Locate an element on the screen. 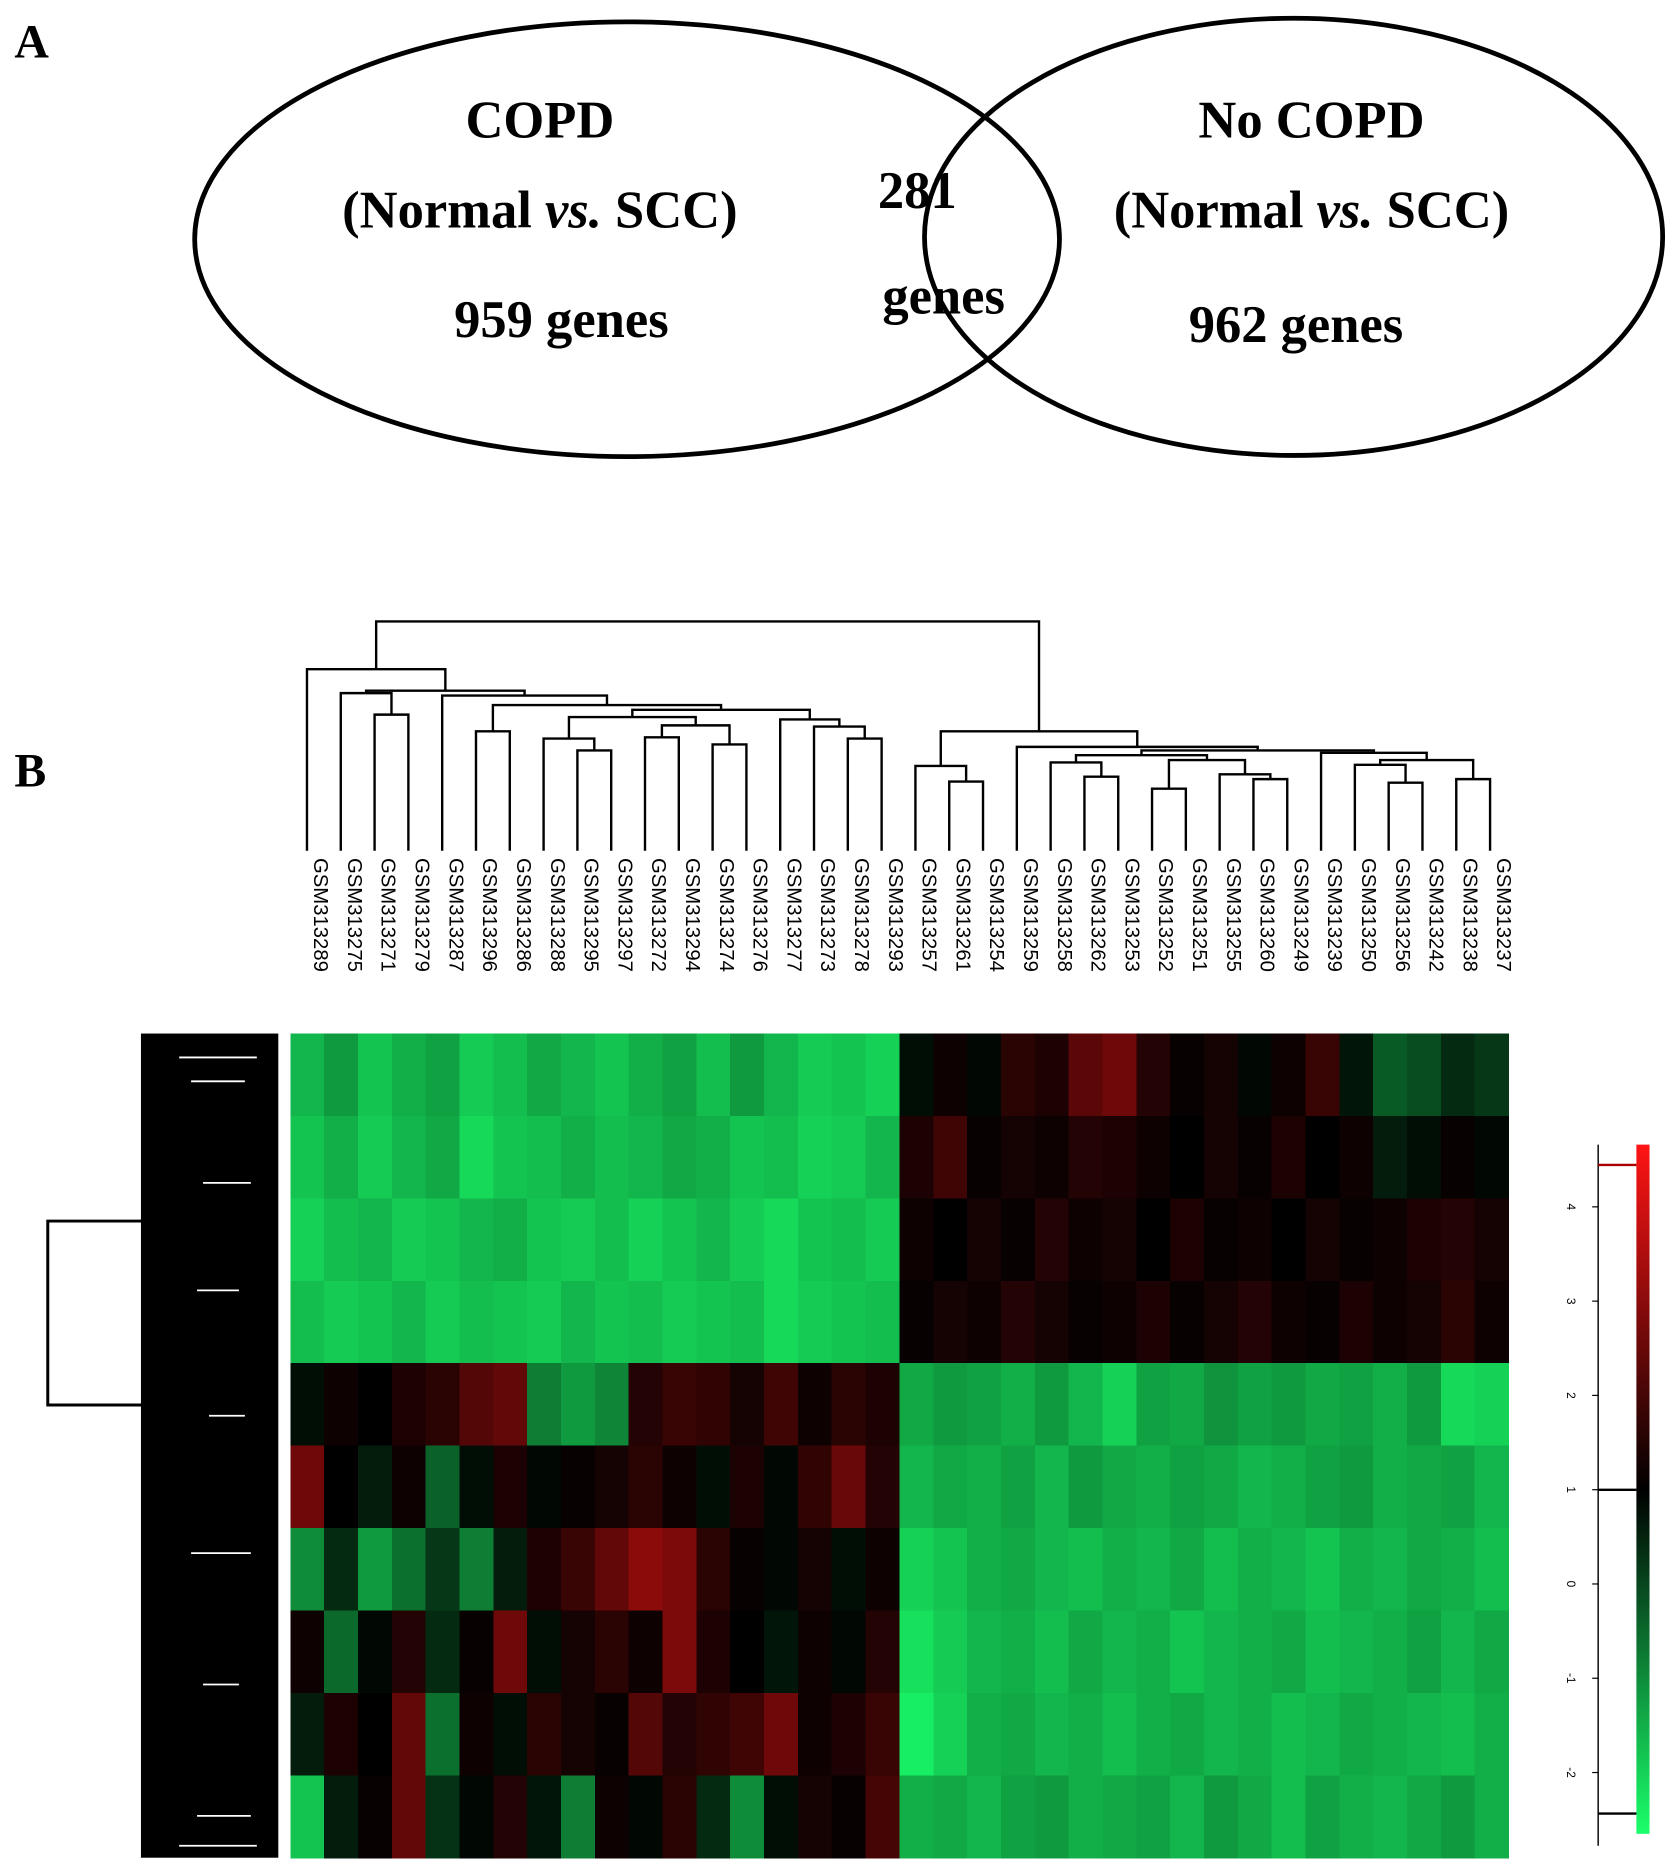 The width and height of the screenshot is (1677, 1870). colorbar-tick-label: -2 is located at coordinates (1571, 1772).